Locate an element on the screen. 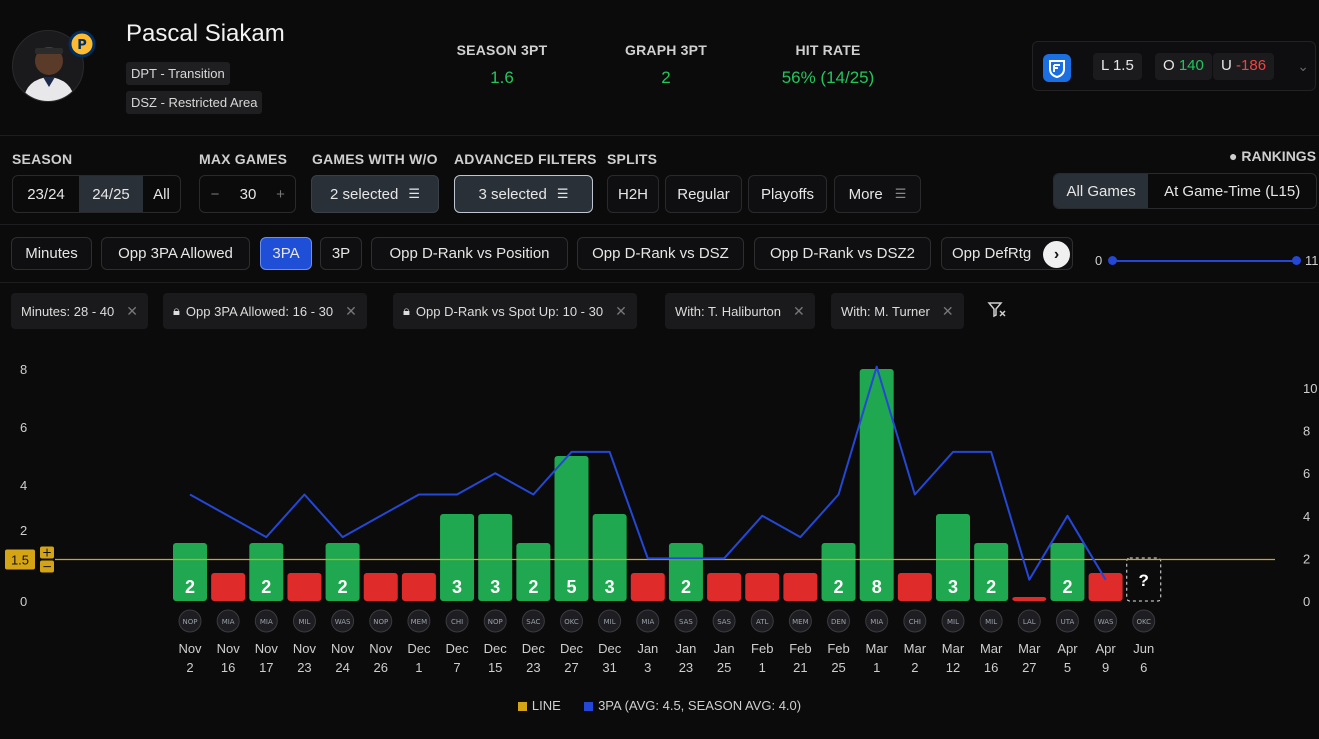 Image resolution: width=1319 pixels, height=739 pixels. player-tag: DPT - Transition is located at coordinates (178, 73).